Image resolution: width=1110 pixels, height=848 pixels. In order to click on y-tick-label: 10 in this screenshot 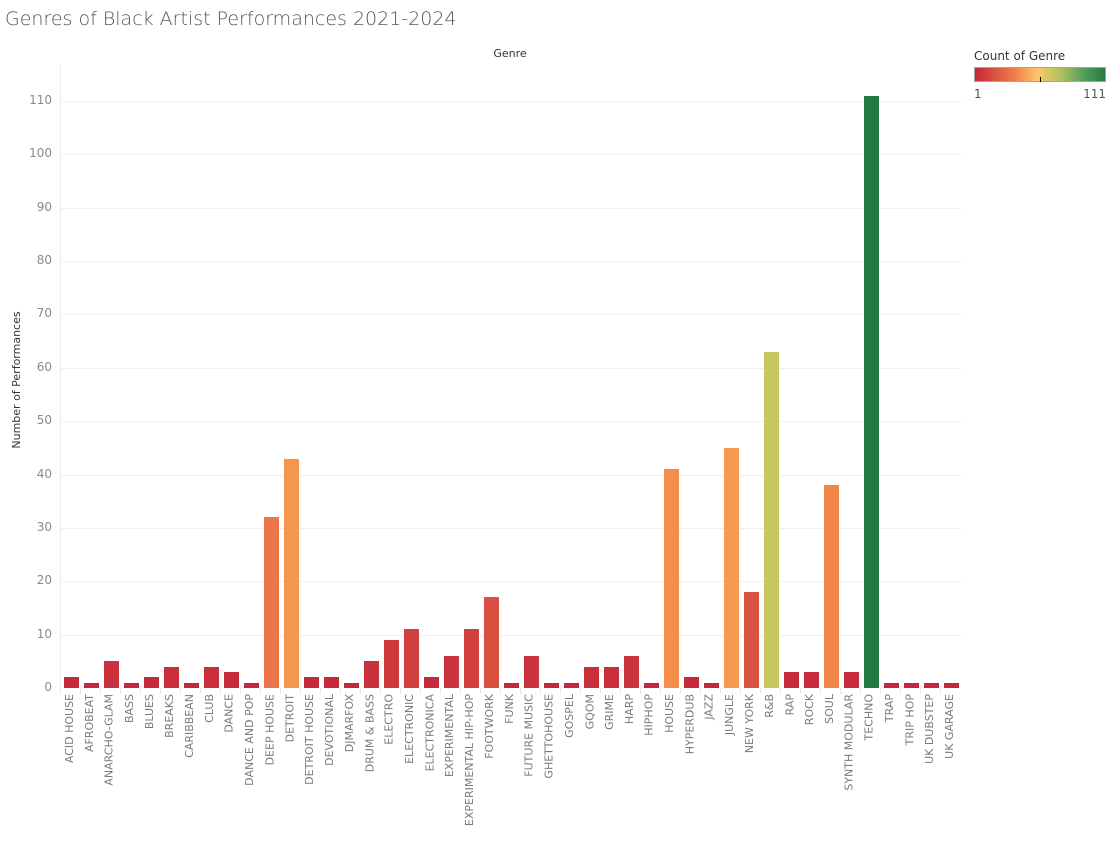, I will do `click(44, 633)`.